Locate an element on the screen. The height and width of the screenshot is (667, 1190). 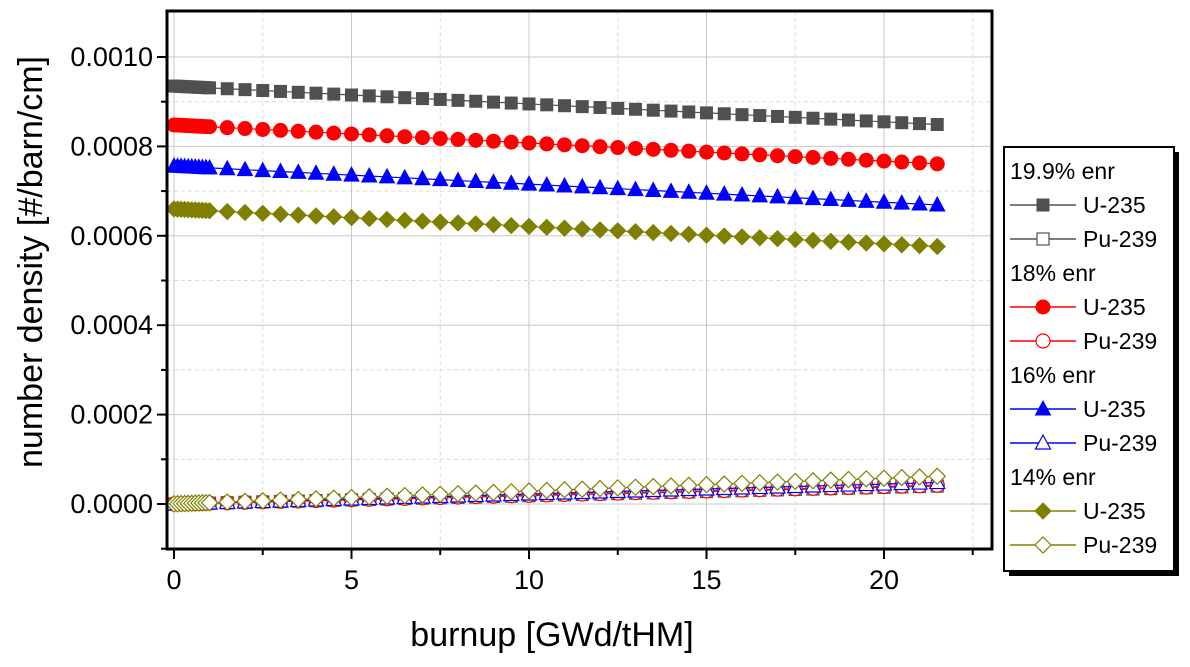
legend-group-label: 16% enr is located at coordinates (1053, 375).